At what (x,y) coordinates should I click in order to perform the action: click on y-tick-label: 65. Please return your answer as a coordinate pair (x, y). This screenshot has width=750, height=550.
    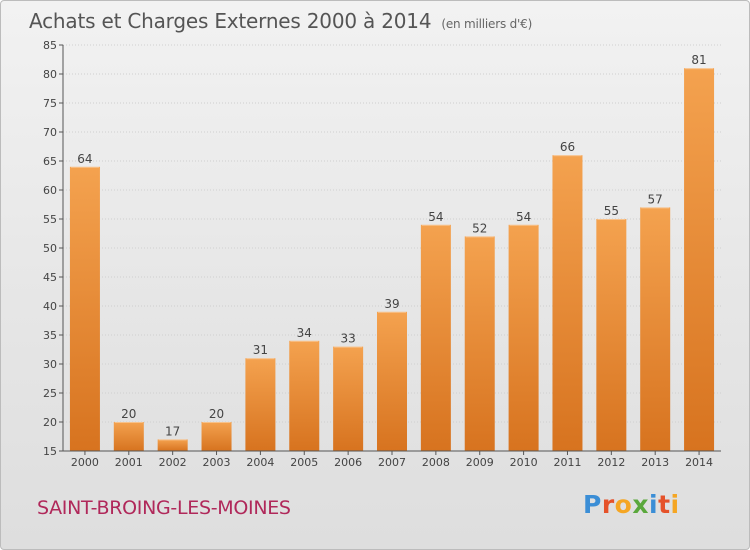
    Looking at the image, I should click on (50, 161).